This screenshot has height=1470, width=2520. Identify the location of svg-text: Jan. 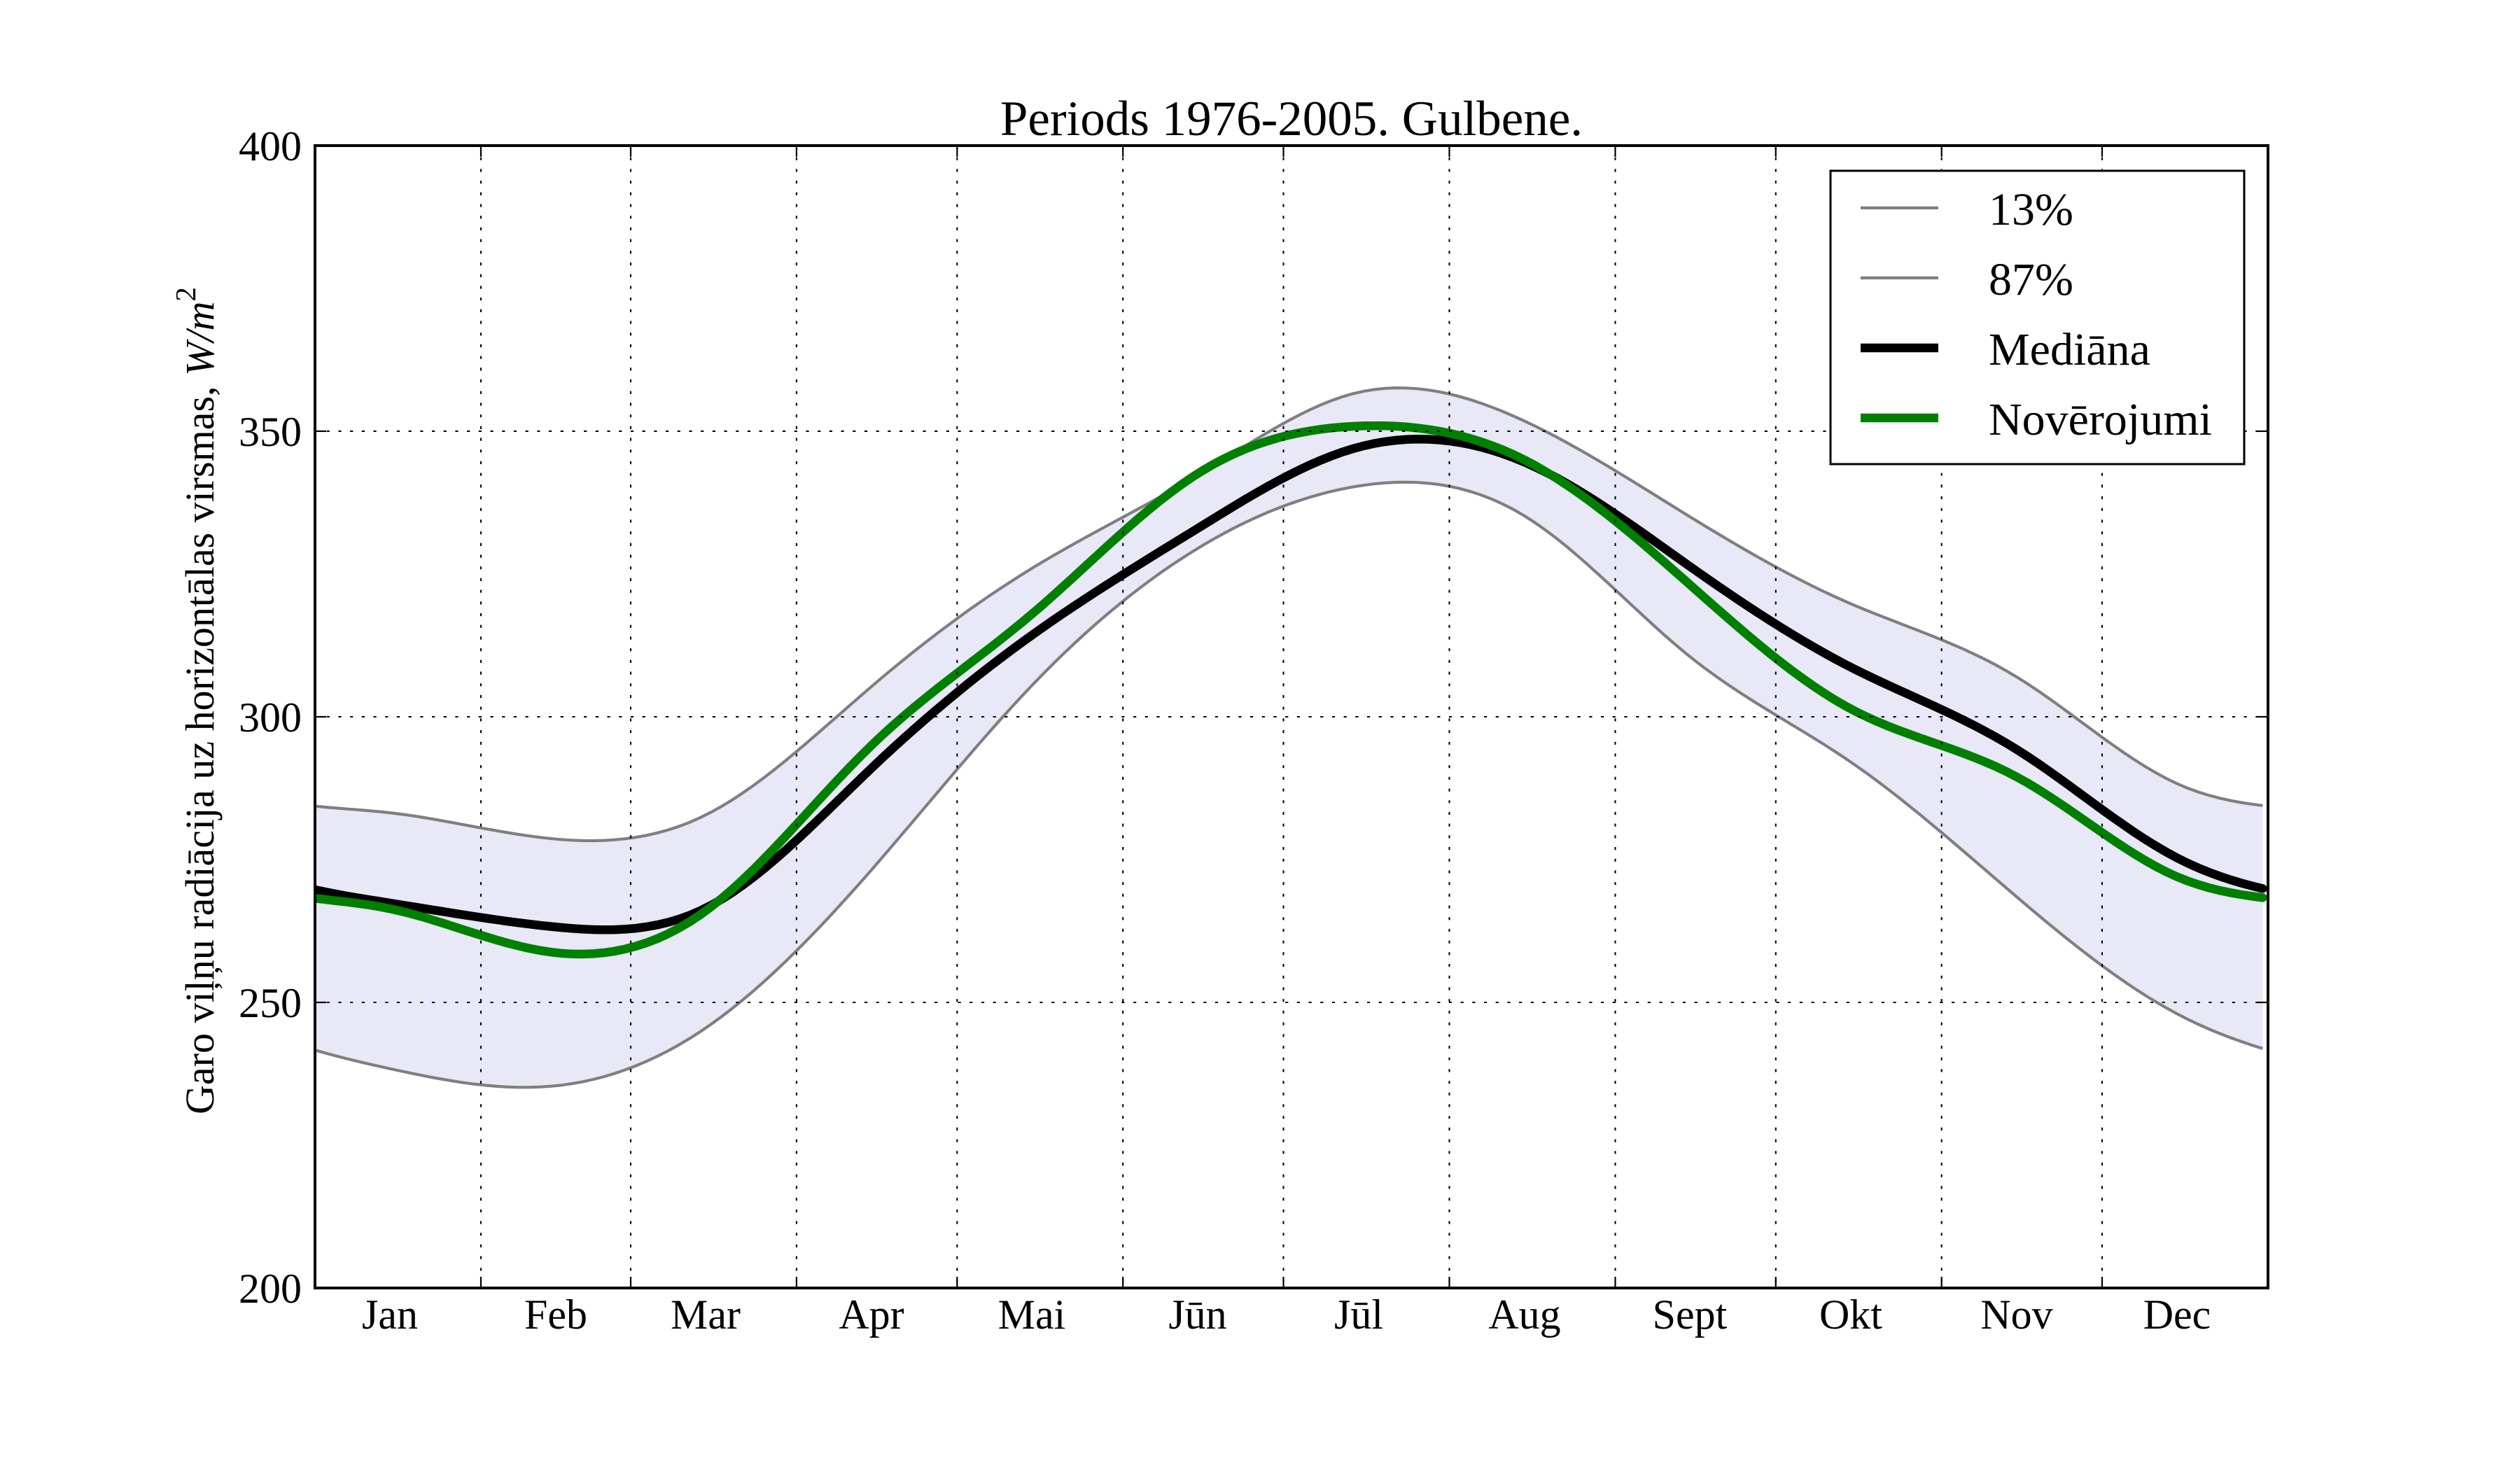
(390, 1315).